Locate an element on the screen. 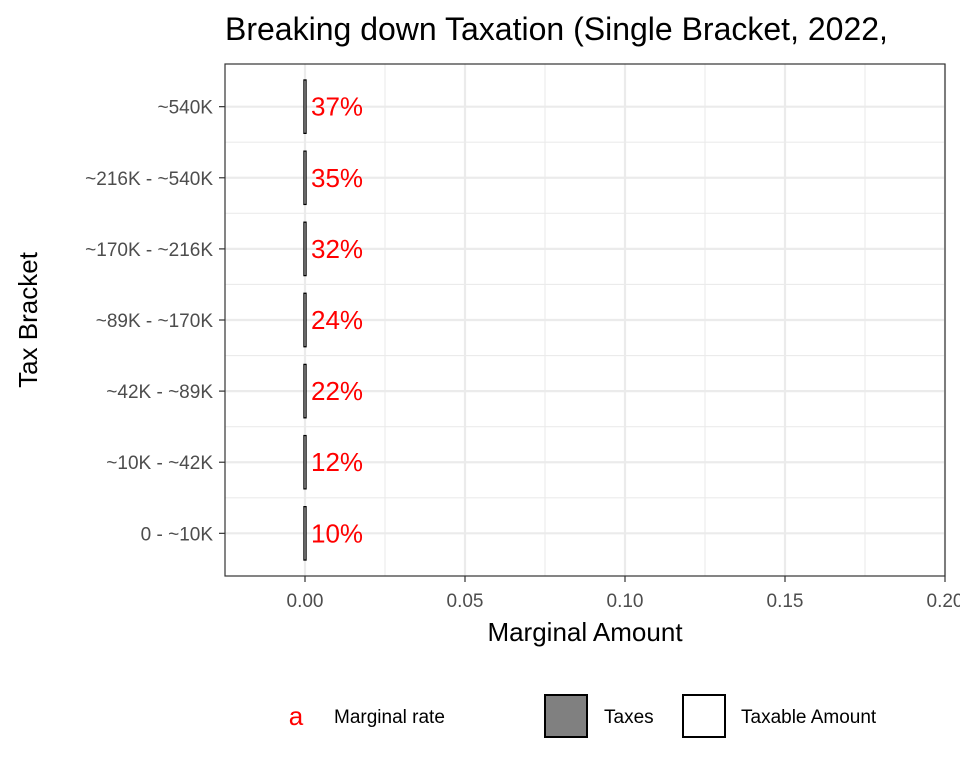 The image size is (960, 773). y-tick-label: 0 - ~10K is located at coordinates (177, 534).